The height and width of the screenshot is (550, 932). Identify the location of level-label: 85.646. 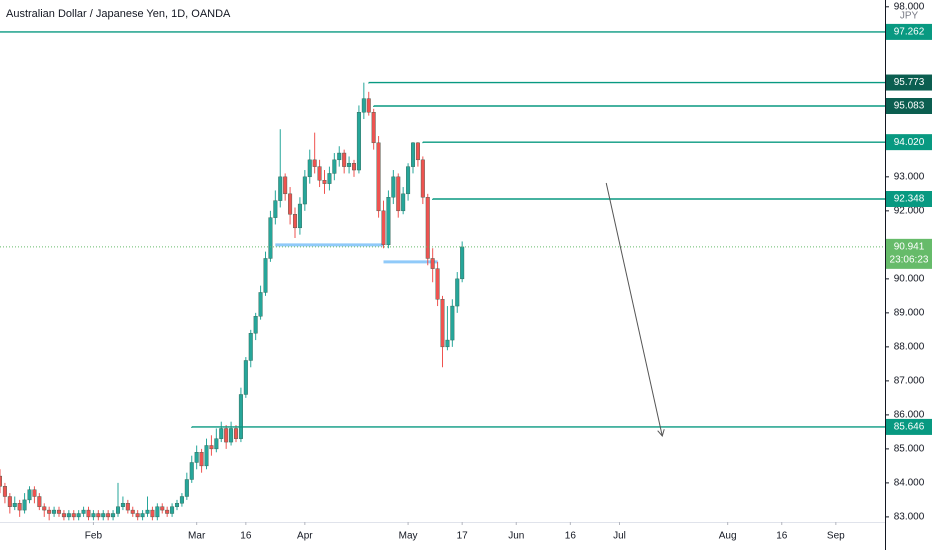
(909, 427).